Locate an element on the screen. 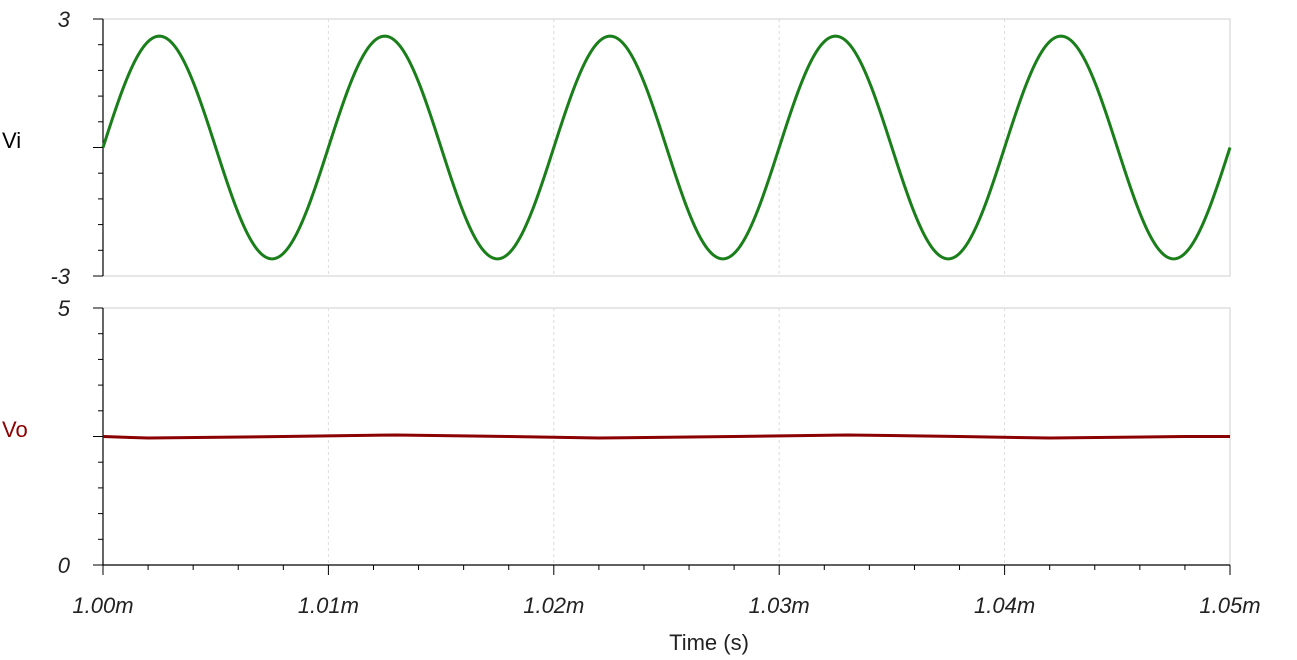 The image size is (1297, 660). x-ticks is located at coordinates (666, 570).